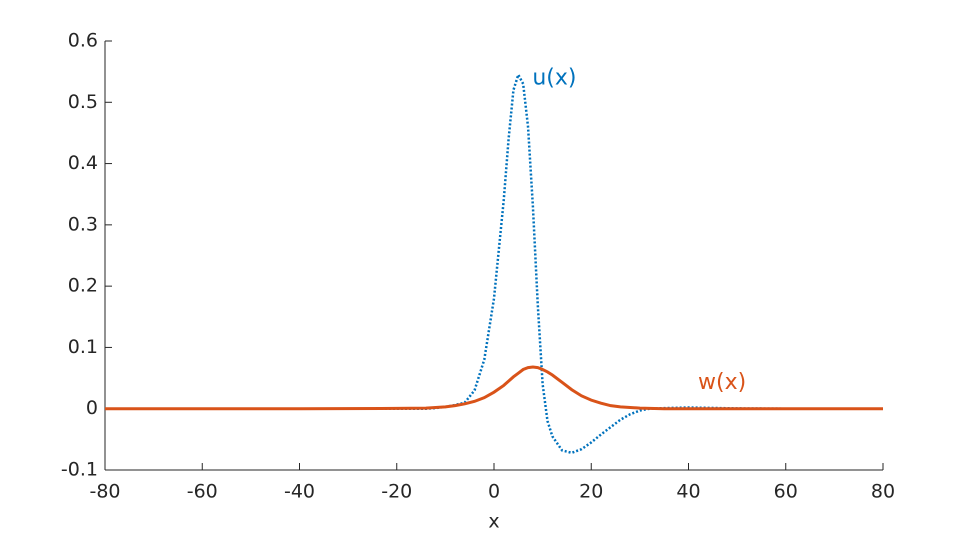 The image size is (980, 537). I want to click on x-tick-label: -60, so click(202, 492).